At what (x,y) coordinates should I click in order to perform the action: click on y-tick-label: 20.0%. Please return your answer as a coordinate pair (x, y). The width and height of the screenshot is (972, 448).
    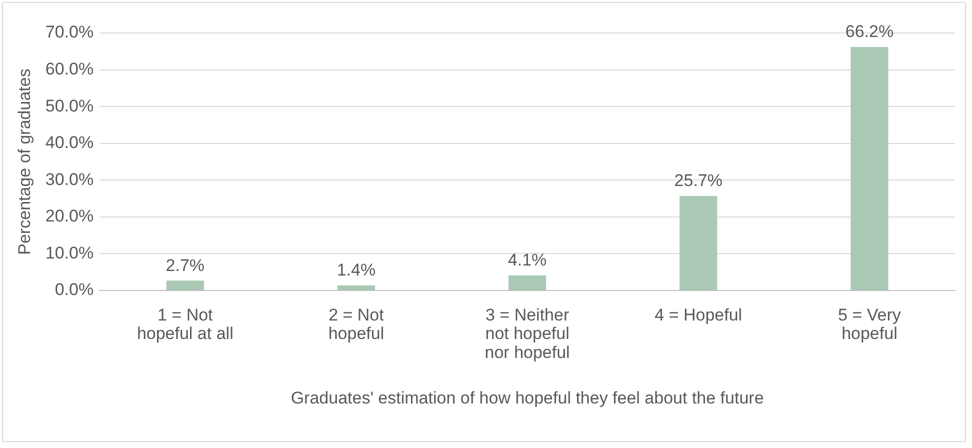
    Looking at the image, I should click on (69, 216).